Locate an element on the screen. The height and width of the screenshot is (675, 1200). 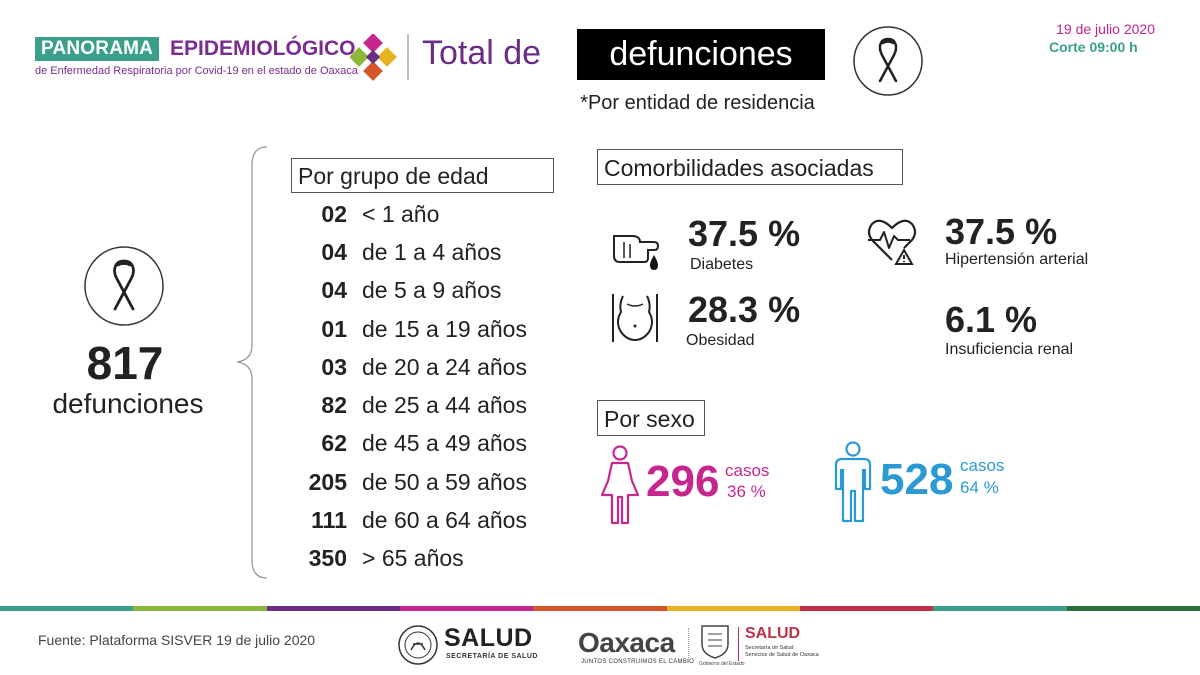
age-range: de 1 a 4 años is located at coordinates (432, 251).